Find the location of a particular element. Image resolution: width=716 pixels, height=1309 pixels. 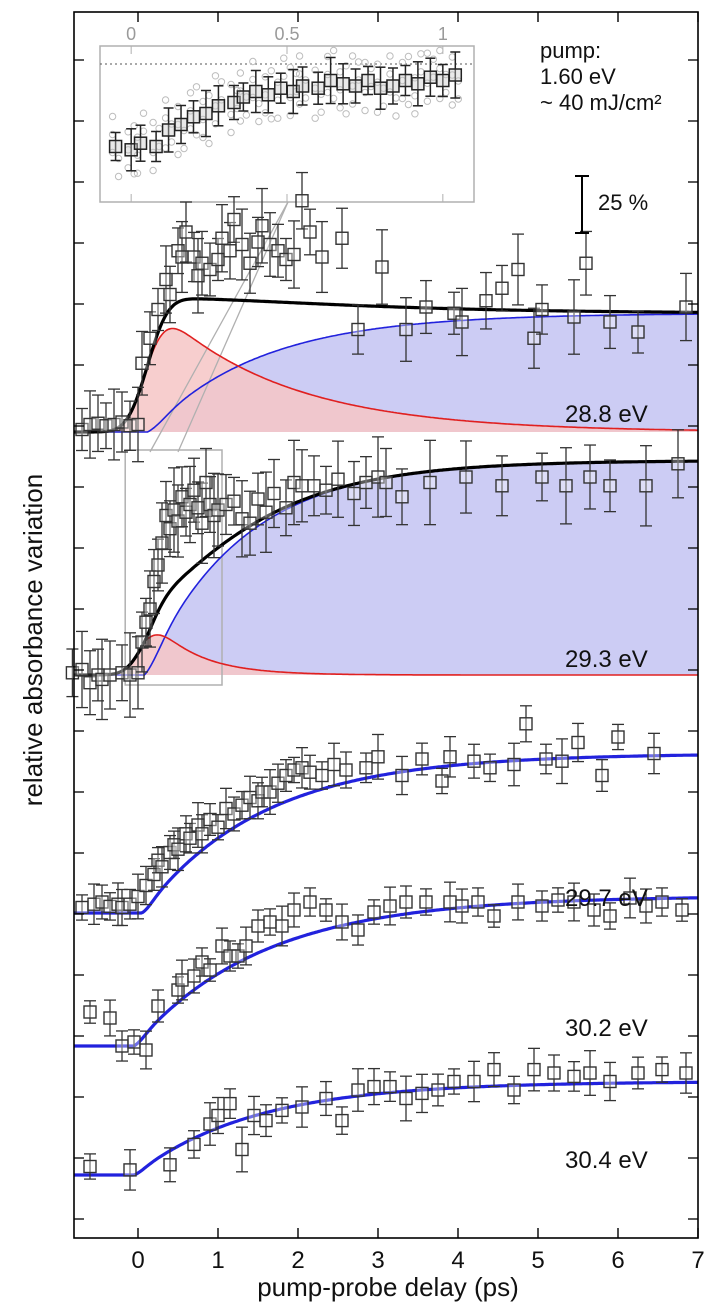

trace-label-30-2: 30.2 eV is located at coordinates (606, 1028).